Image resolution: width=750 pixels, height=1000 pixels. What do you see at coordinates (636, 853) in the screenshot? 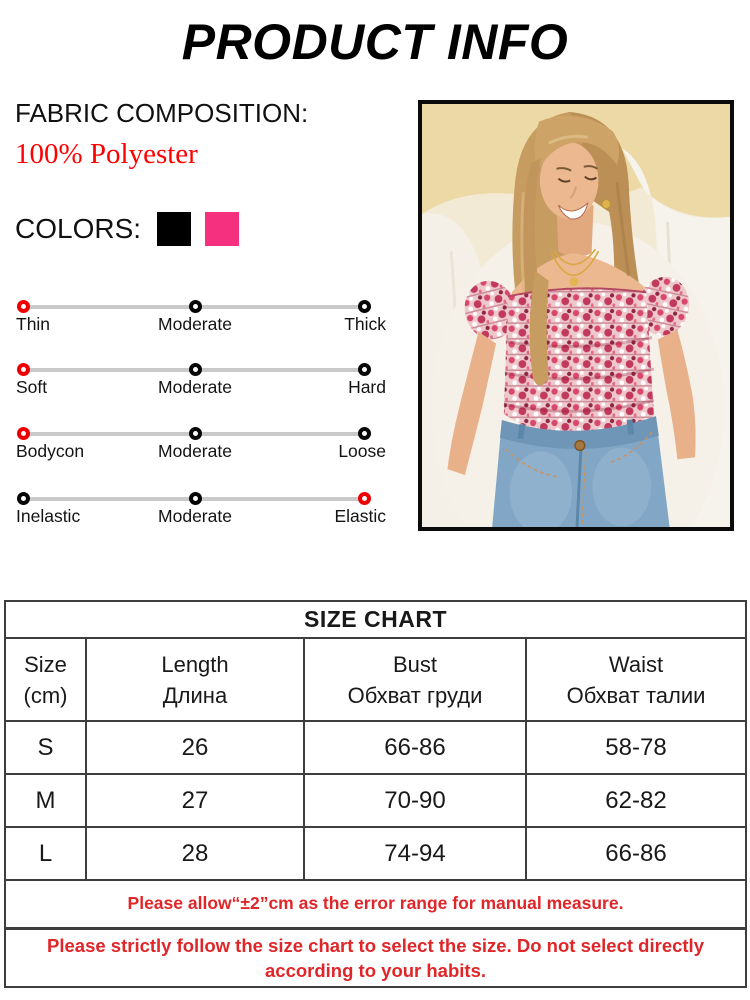
I see `cell-waist: 66-86` at bounding box center [636, 853].